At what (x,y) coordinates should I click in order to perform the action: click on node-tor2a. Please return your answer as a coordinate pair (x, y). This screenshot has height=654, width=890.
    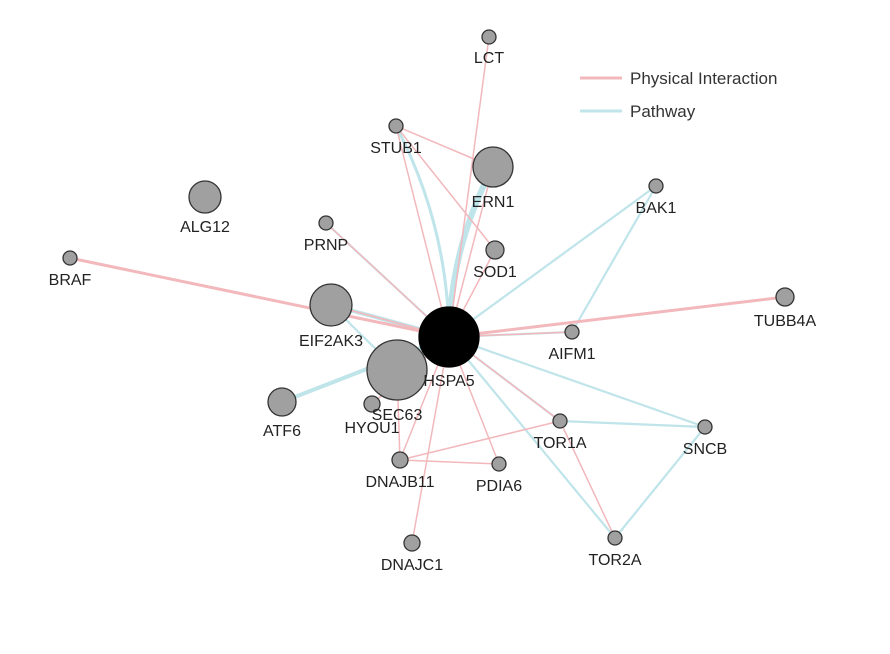
    Looking at the image, I should click on (615, 538).